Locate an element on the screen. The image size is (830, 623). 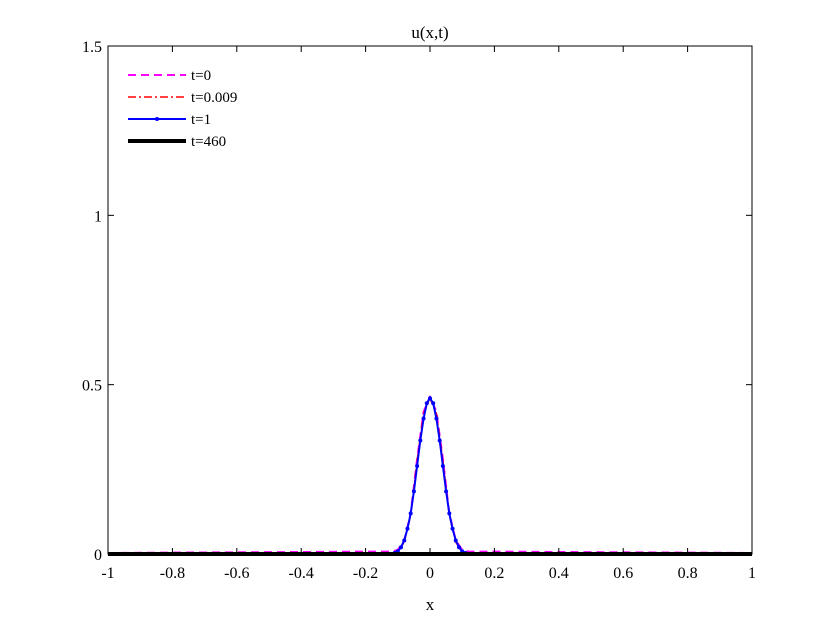
chart-title: u(x,t) is located at coordinates (429, 32).